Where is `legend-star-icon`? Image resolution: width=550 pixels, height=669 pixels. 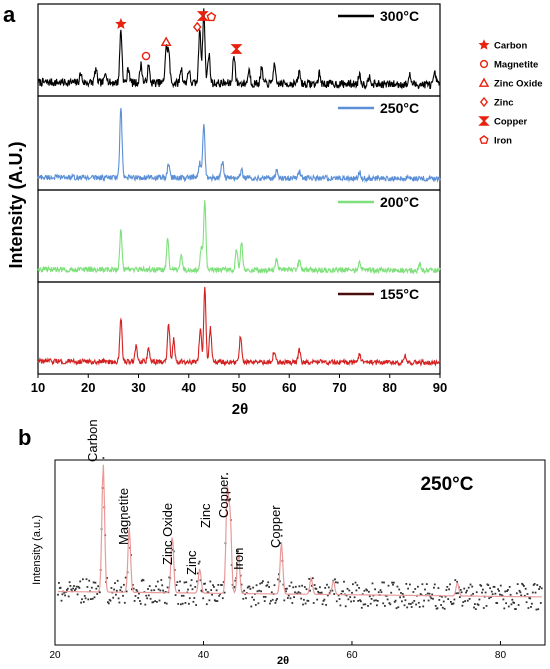
legend-star-icon is located at coordinates (484, 44).